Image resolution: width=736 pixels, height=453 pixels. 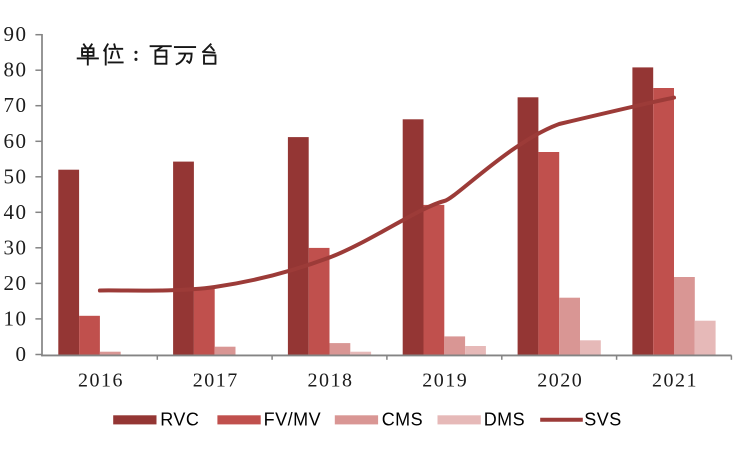 What do you see at coordinates (16, 176) in the screenshot?
I see `svg-text: 50` at bounding box center [16, 176].